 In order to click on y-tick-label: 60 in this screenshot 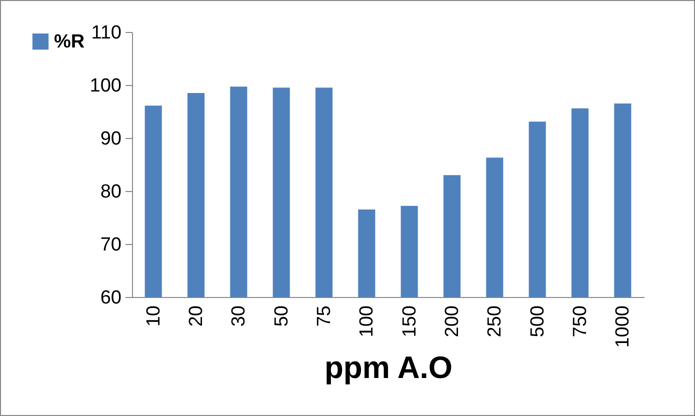, I will do `click(111, 298)`.